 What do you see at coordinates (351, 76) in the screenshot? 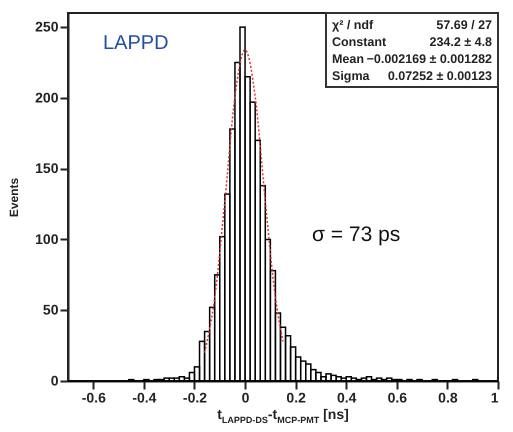
I see `annotation: Sigma` at bounding box center [351, 76].